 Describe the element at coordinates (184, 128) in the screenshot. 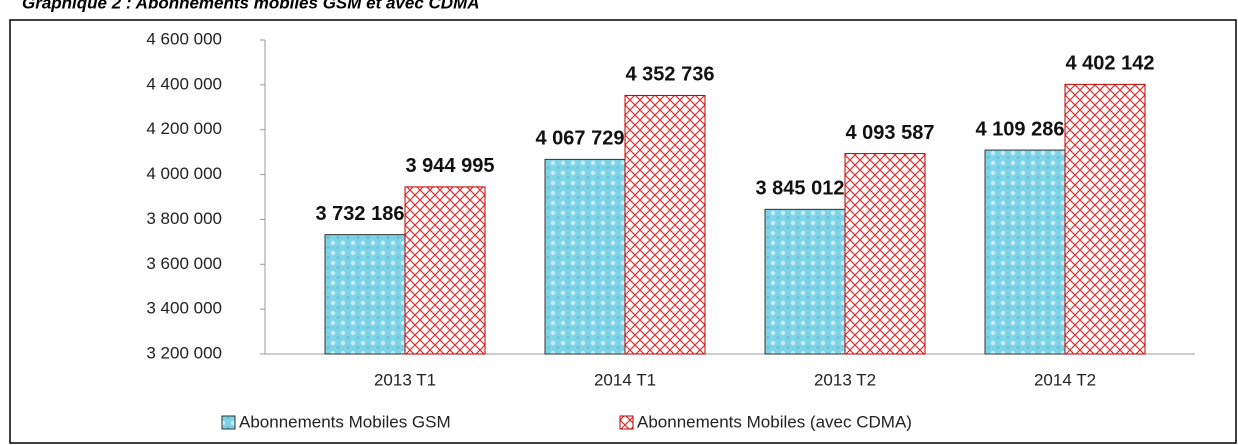

I see `y-tick-label: 4 200 000` at that location.